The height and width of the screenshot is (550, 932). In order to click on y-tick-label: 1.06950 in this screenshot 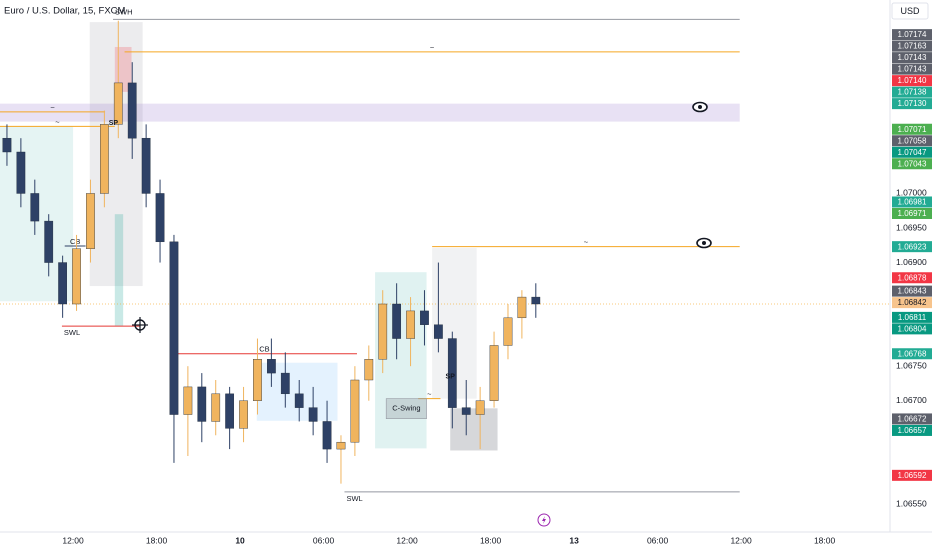, I will do `click(911, 227)`.